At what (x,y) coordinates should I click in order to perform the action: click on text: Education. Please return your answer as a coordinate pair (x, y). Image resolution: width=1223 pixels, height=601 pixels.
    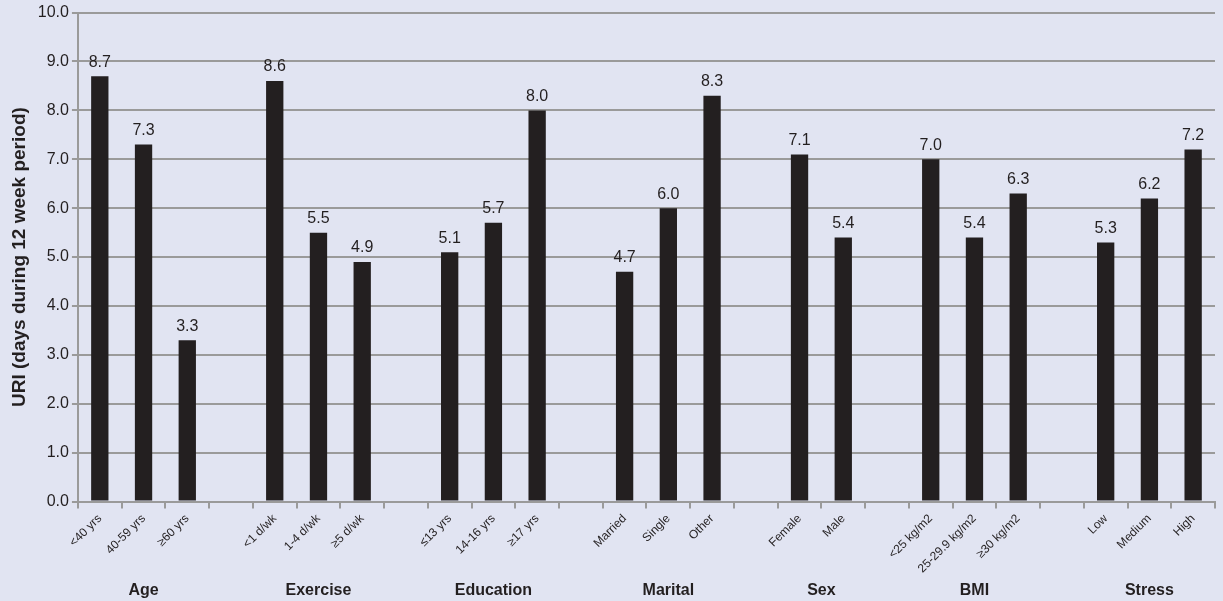
    Looking at the image, I should click on (493, 590).